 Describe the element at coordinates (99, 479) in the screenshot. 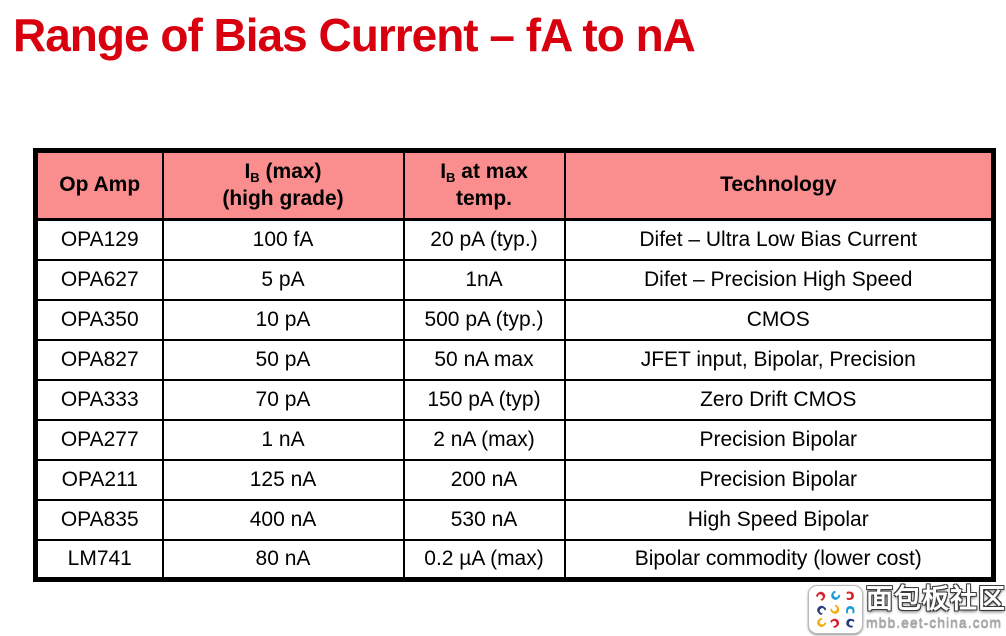

I see `cell-op-amp: OPA211` at that location.